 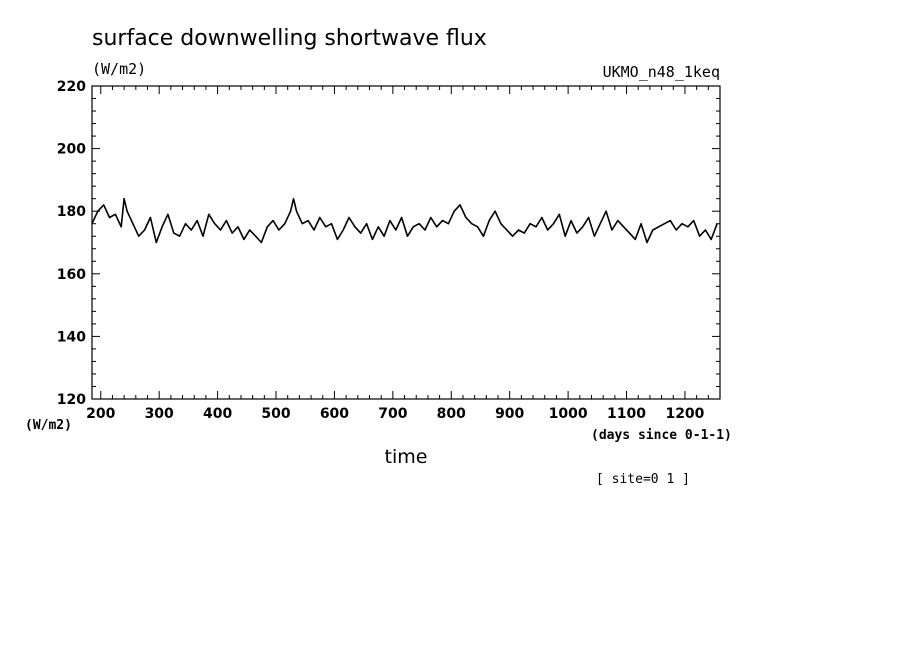 What do you see at coordinates (119, 69) in the screenshot?
I see `title-units: (W/m2)` at bounding box center [119, 69].